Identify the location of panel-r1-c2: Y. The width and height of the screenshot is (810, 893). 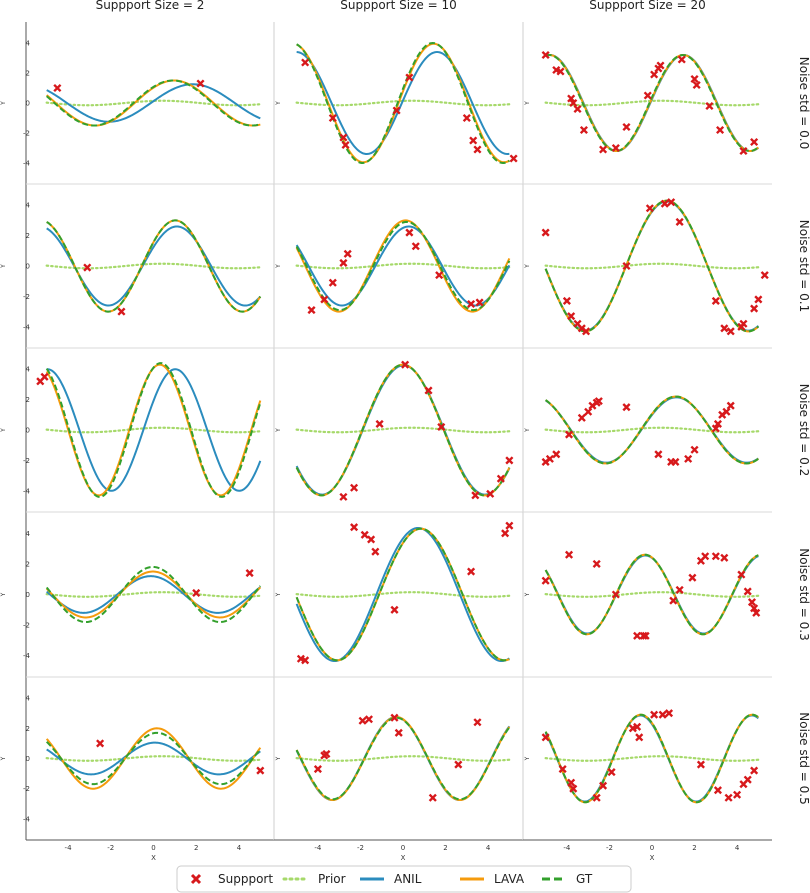
(395, 103).